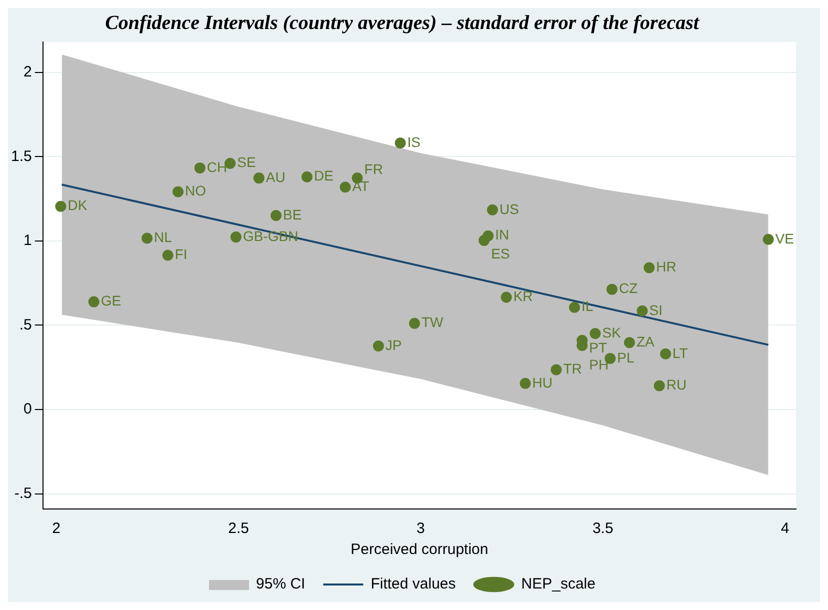 The image size is (828, 610). What do you see at coordinates (414, 142) in the screenshot?
I see `annotation: IS` at bounding box center [414, 142].